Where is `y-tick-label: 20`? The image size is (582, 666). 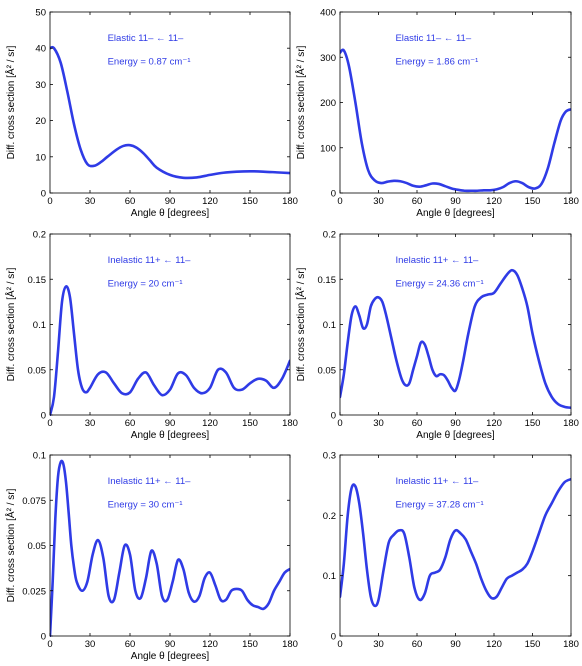
y-tick-label: 20 is located at coordinates (40, 121).